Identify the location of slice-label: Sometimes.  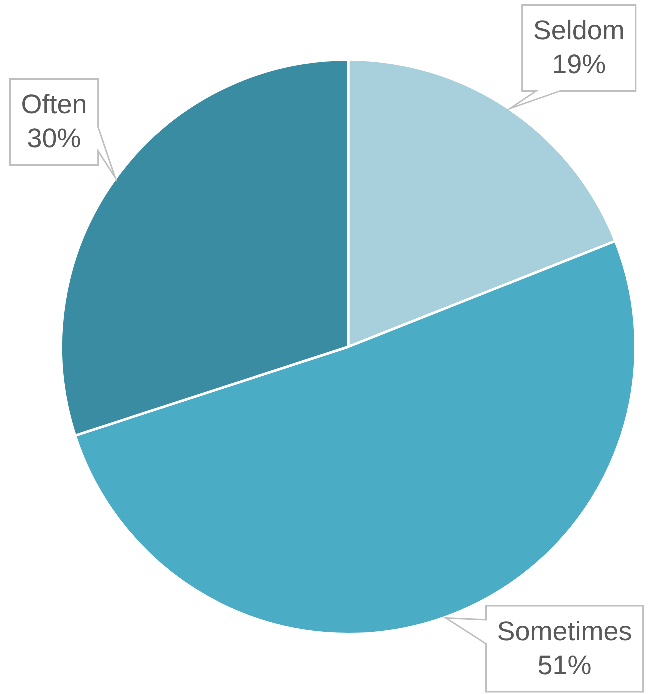
(564, 631).